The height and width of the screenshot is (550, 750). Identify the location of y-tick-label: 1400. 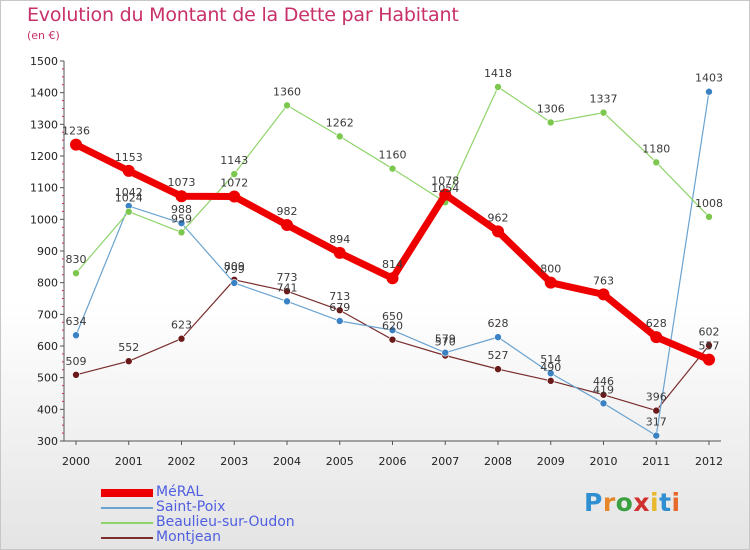
(44, 93).